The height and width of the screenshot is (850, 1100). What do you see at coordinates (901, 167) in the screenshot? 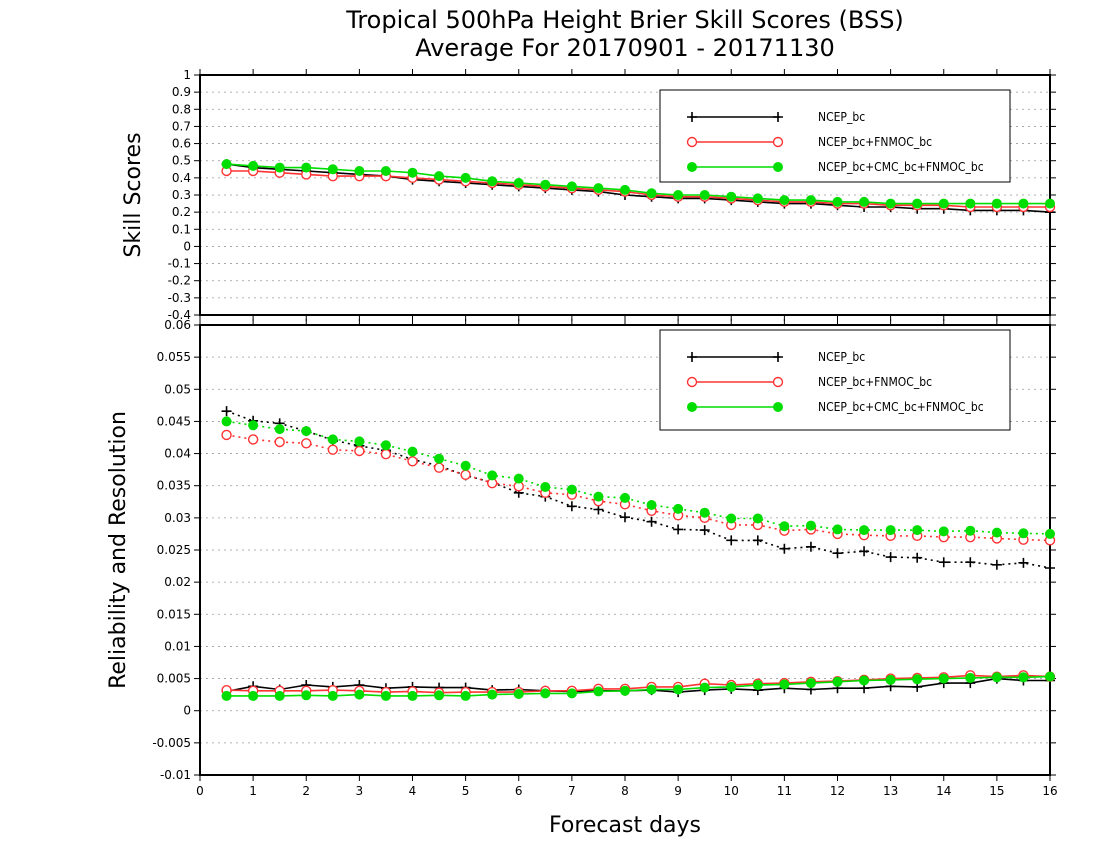
I see `legend-label: NCEP_bc+CMC_bc+FNMOC_bc` at bounding box center [901, 167].